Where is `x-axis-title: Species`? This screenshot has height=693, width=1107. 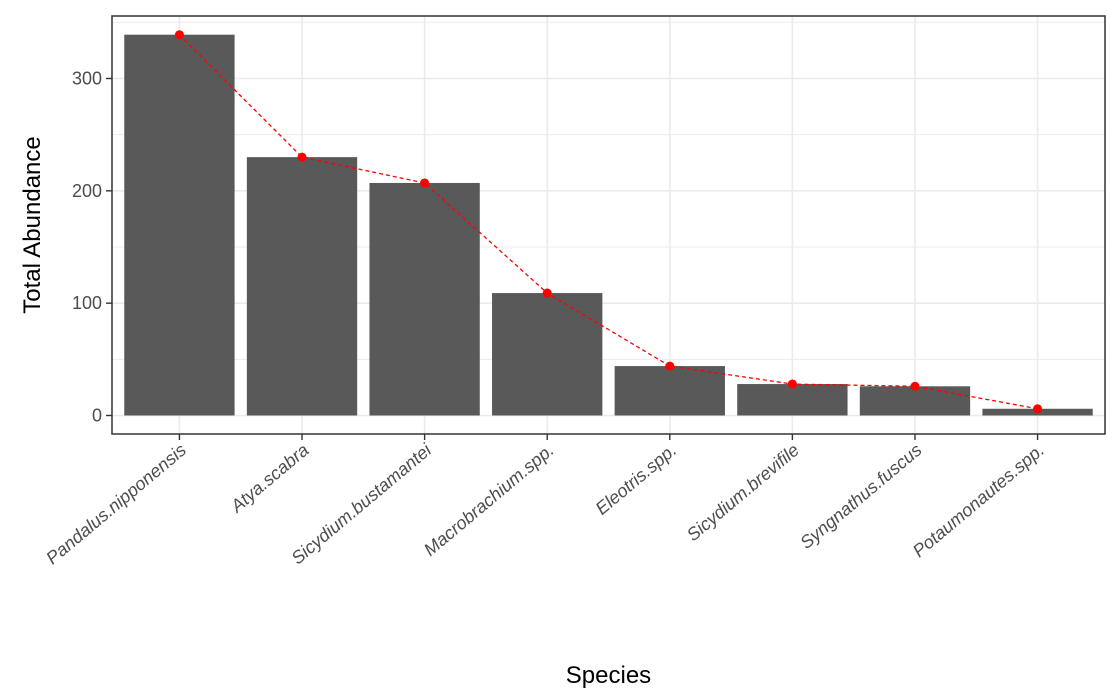 x-axis-title: Species is located at coordinates (608, 675).